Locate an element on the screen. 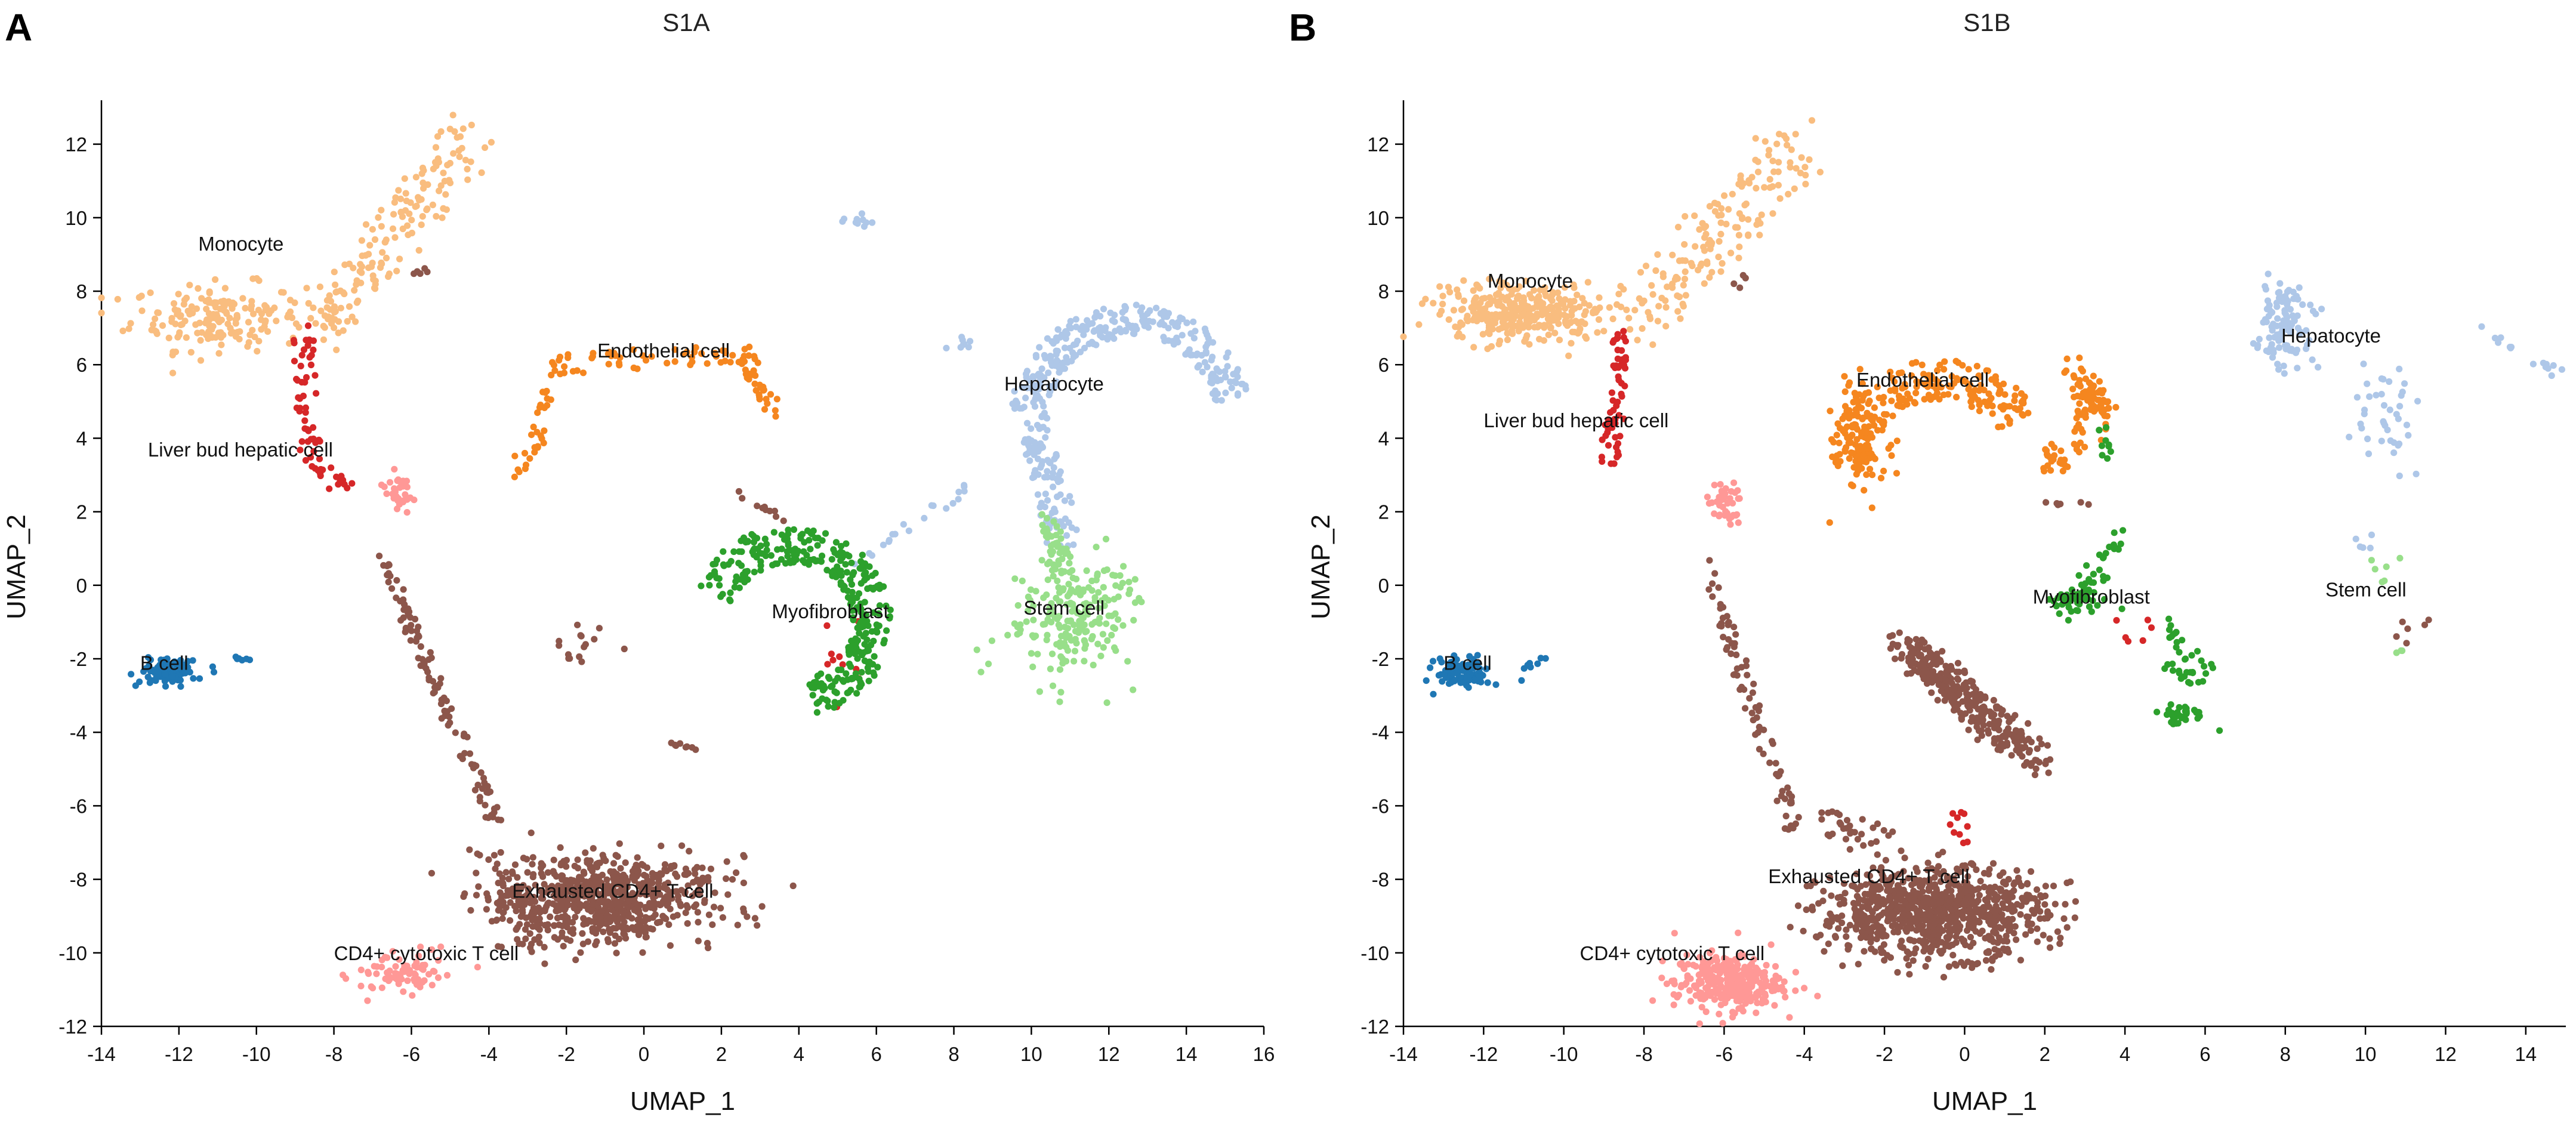 The image size is (2576, 1129). x-tick-label: -10 is located at coordinates (1564, 1054).